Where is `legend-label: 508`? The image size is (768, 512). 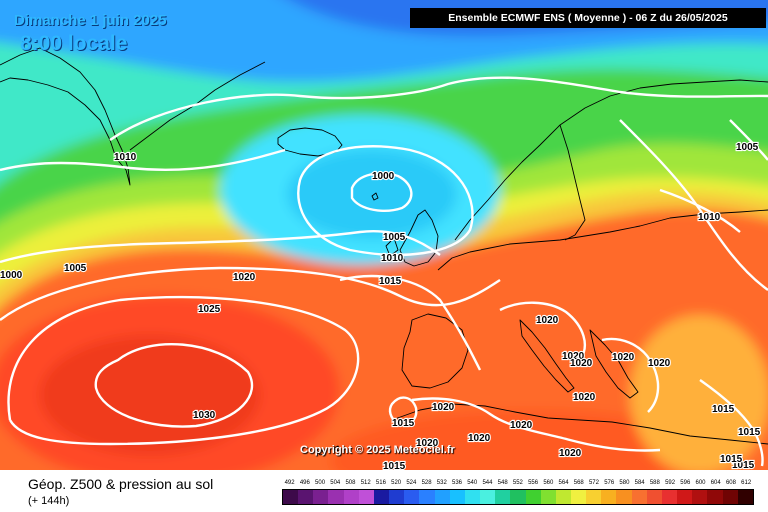
legend-label: 508 is located at coordinates (350, 483).